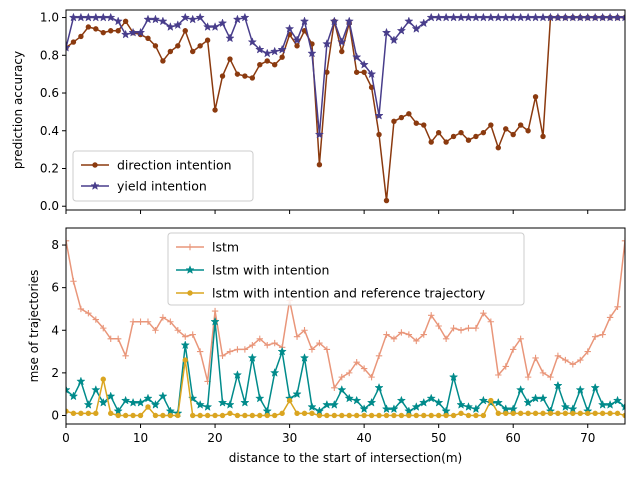  I want to click on legend-item-lstm: lstm, so click(207, 247).